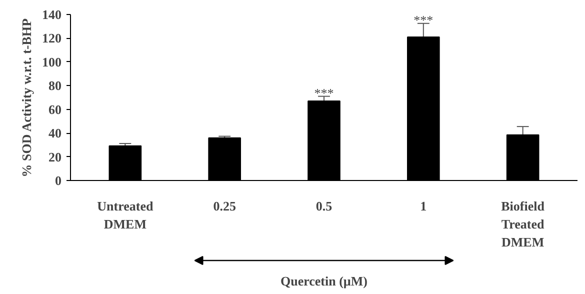 The width and height of the screenshot is (585, 294). Describe the element at coordinates (58, 180) in the screenshot. I see `y-tick-label: 0` at that location.